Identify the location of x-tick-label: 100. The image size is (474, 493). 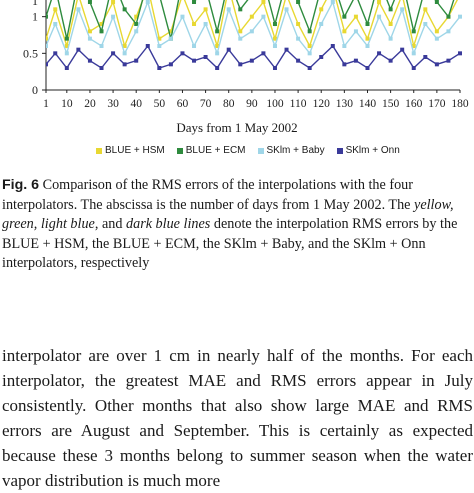
(275, 104).